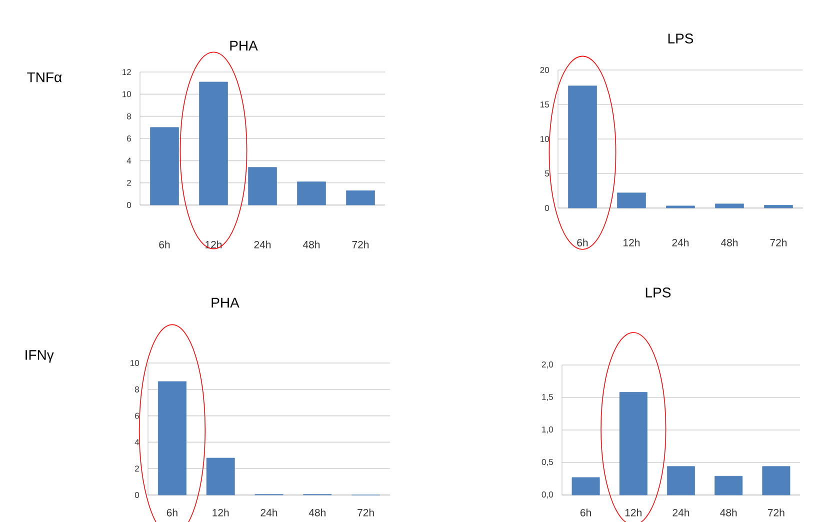 The image size is (817, 522). Describe the element at coordinates (44, 77) in the screenshot. I see `y-axis-title: TNFα` at that location.